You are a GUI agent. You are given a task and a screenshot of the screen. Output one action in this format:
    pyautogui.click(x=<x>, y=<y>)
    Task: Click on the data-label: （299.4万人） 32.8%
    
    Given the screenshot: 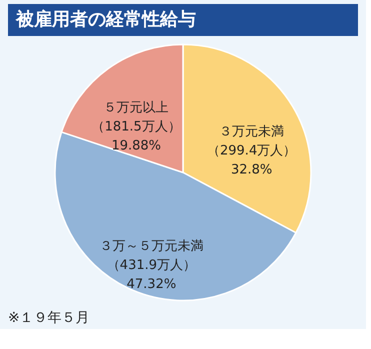 What is the action you would take?
    pyautogui.click(x=251, y=160)
    